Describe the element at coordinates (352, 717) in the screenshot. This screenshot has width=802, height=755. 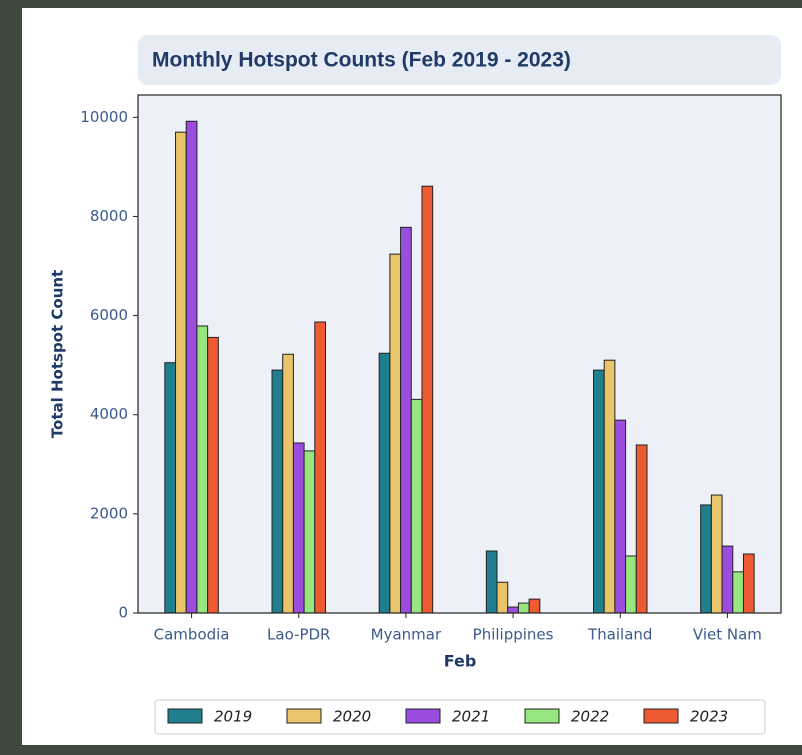
I see `legend-label: 2020` at that location.